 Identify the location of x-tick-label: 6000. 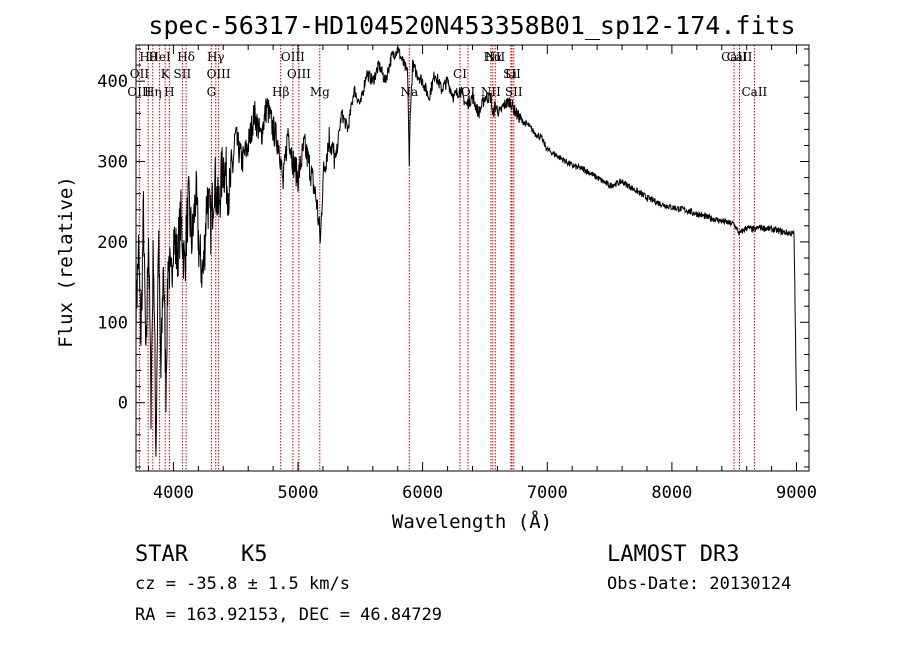
(422, 493).